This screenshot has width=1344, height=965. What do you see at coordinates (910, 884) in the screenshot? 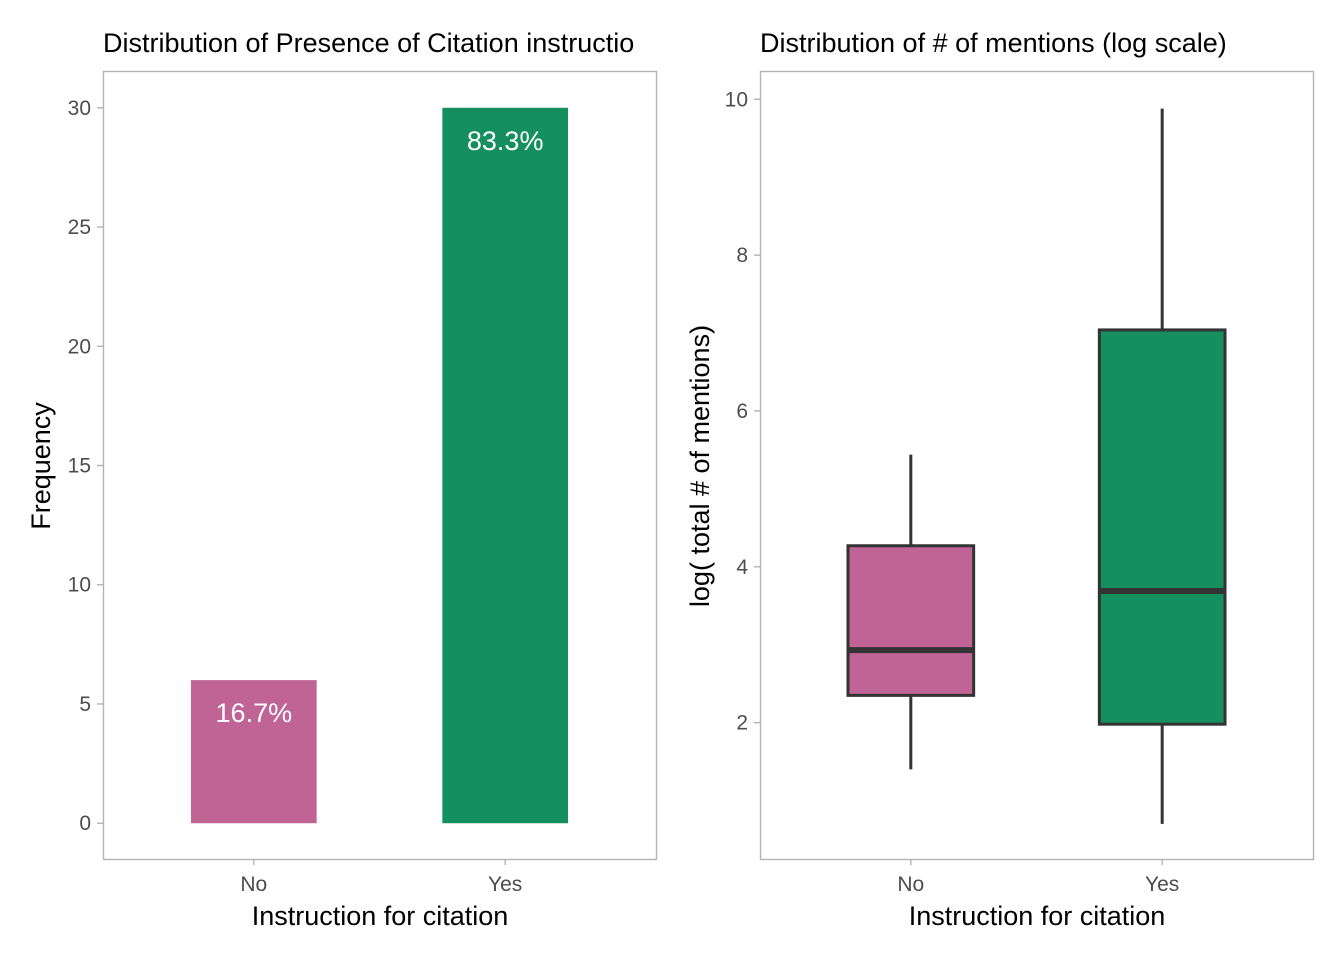
I see `box-plot-x-tick-label: No` at bounding box center [910, 884].